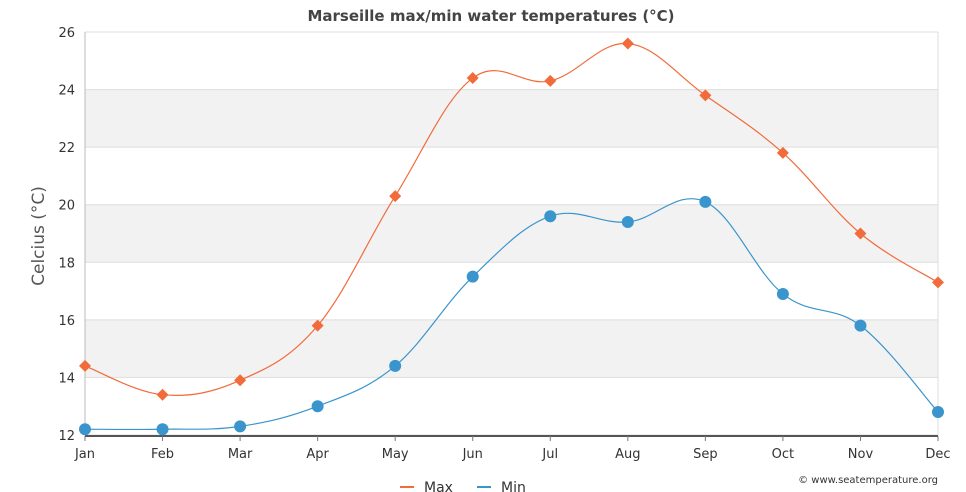 This screenshot has height=492, width=966. I want to click on y-tick-label: 26, so click(66, 33).